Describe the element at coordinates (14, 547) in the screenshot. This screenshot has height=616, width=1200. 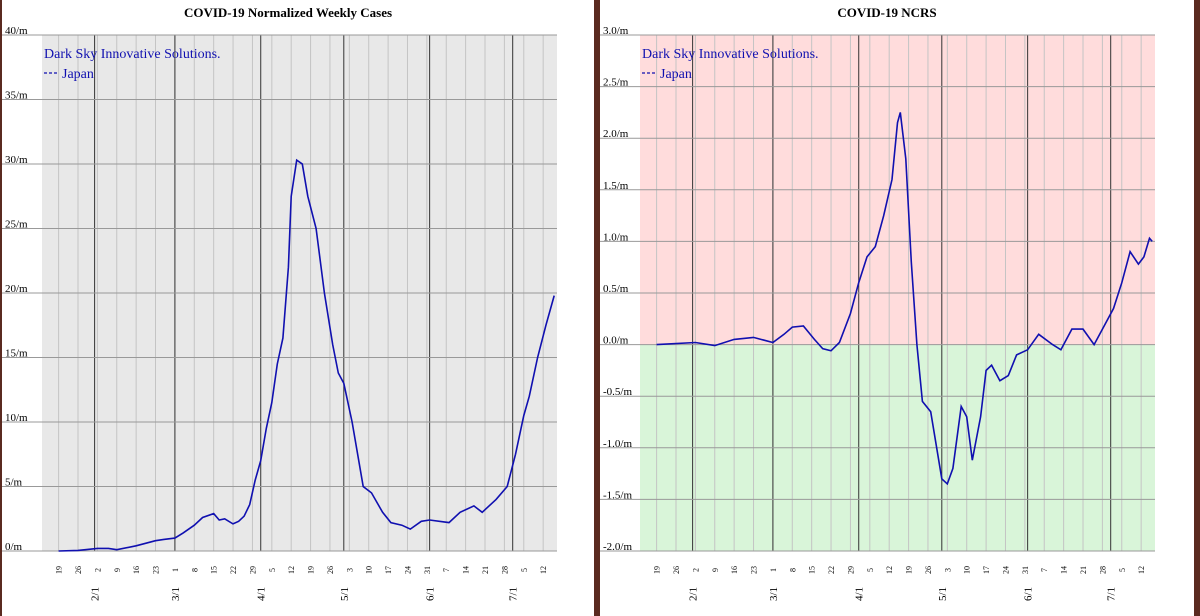
I see `y-tick-label: 0/m` at that location.